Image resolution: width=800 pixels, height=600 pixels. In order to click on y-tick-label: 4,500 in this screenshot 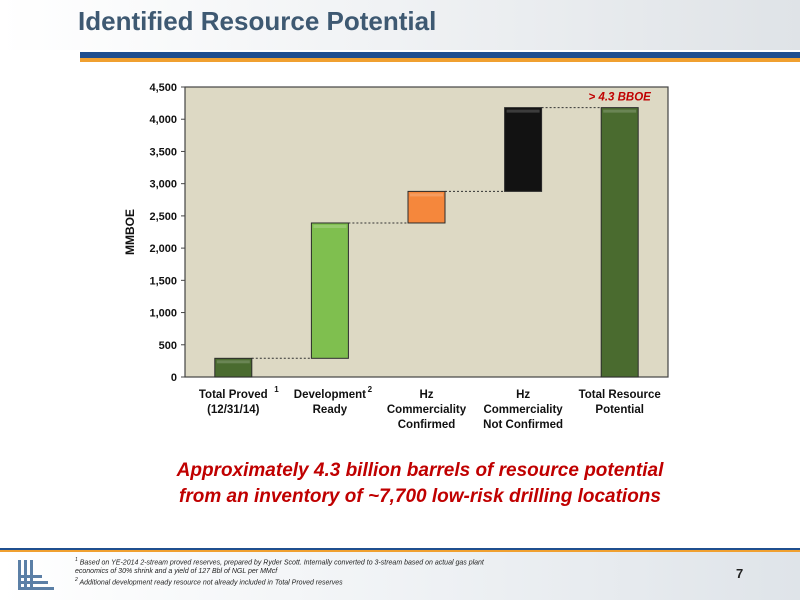, I will do `click(163, 88)`.